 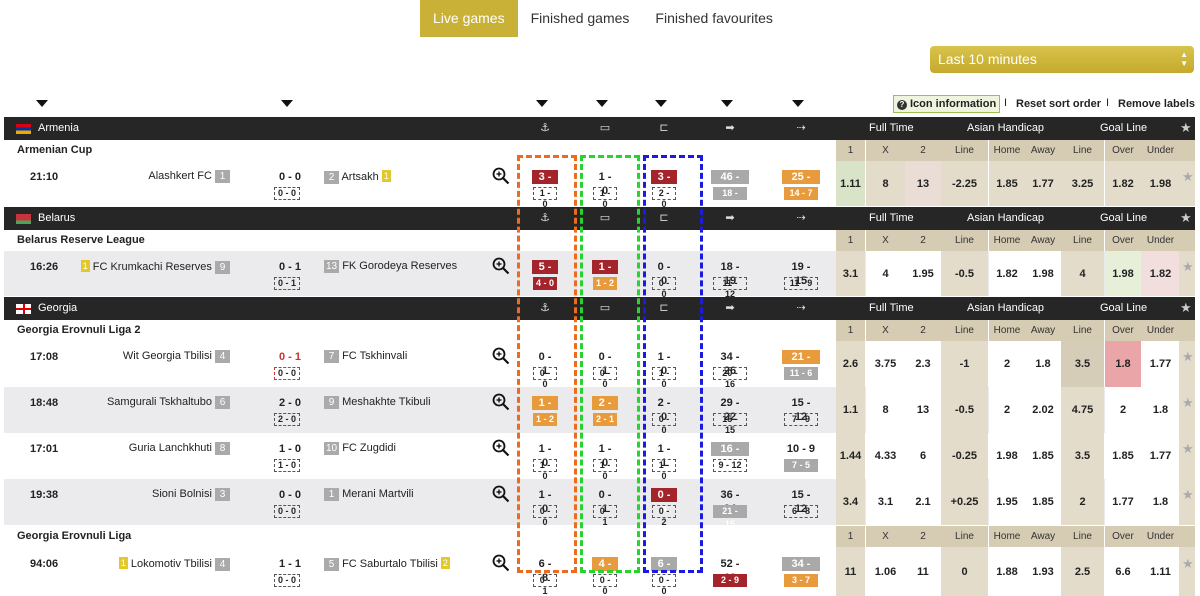 I want to click on odds-value: -1, so click(x=964, y=364).